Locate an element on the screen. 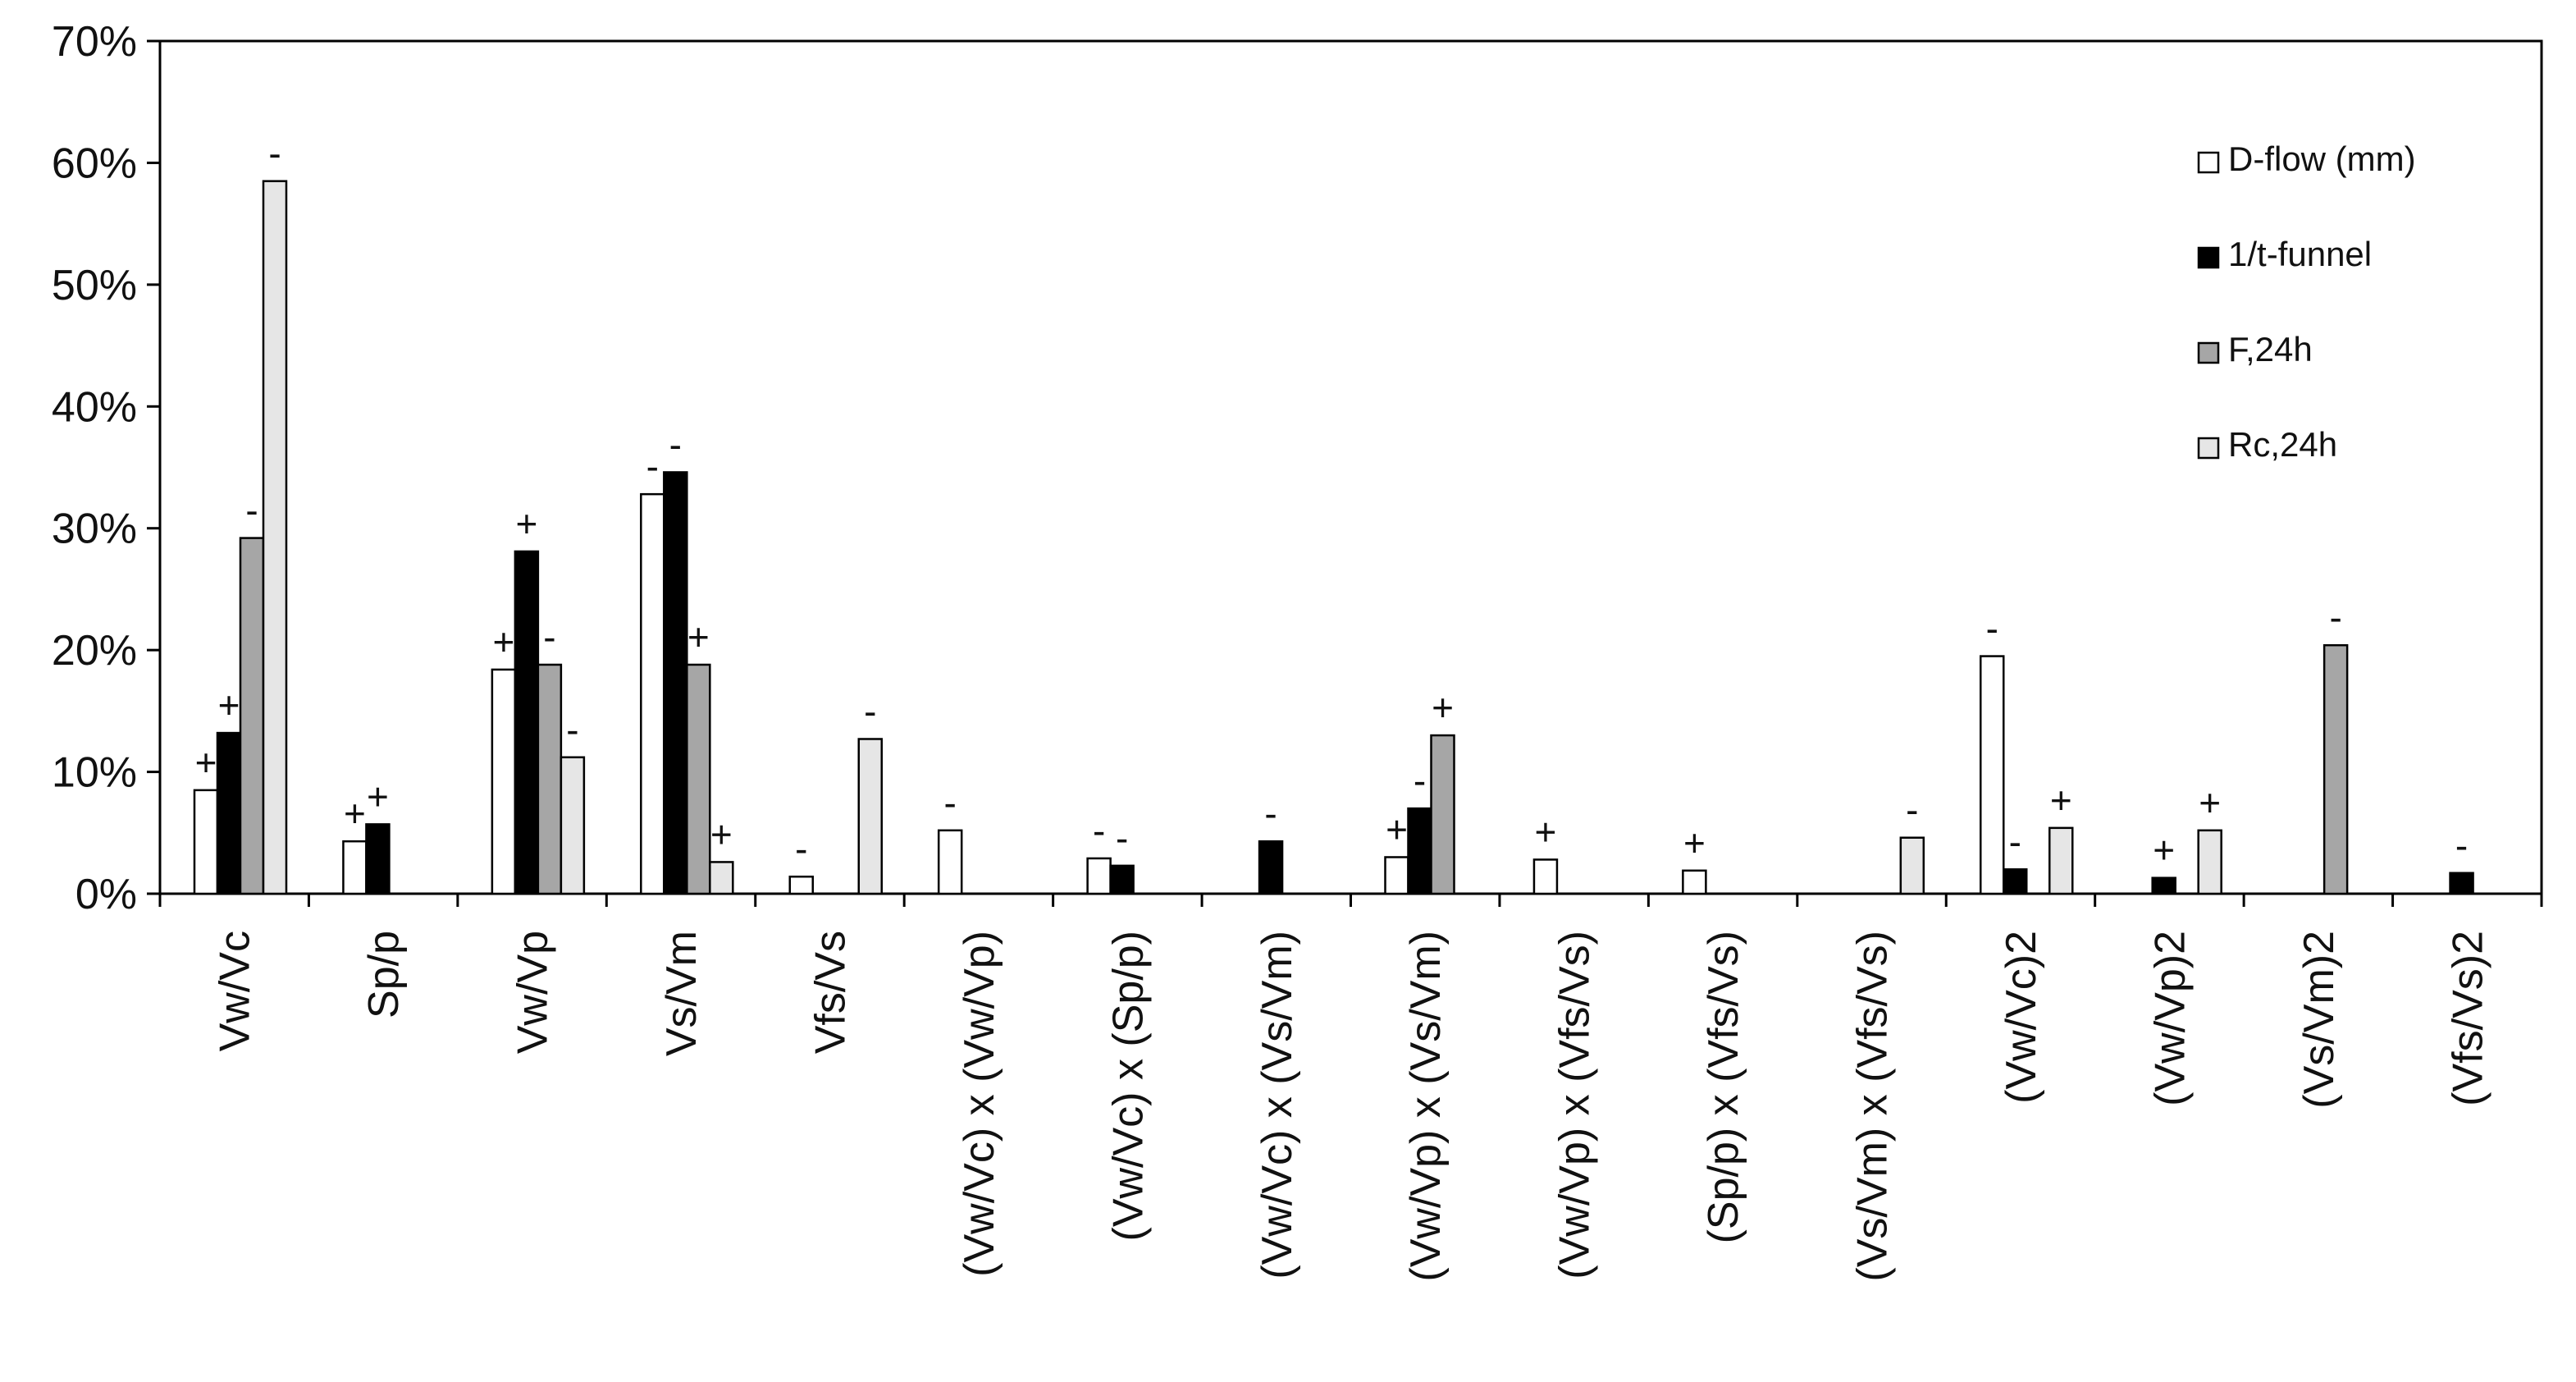  x-category-label: (Sp/p) x (Vfs/Vs) is located at coordinates (1724, 1087).